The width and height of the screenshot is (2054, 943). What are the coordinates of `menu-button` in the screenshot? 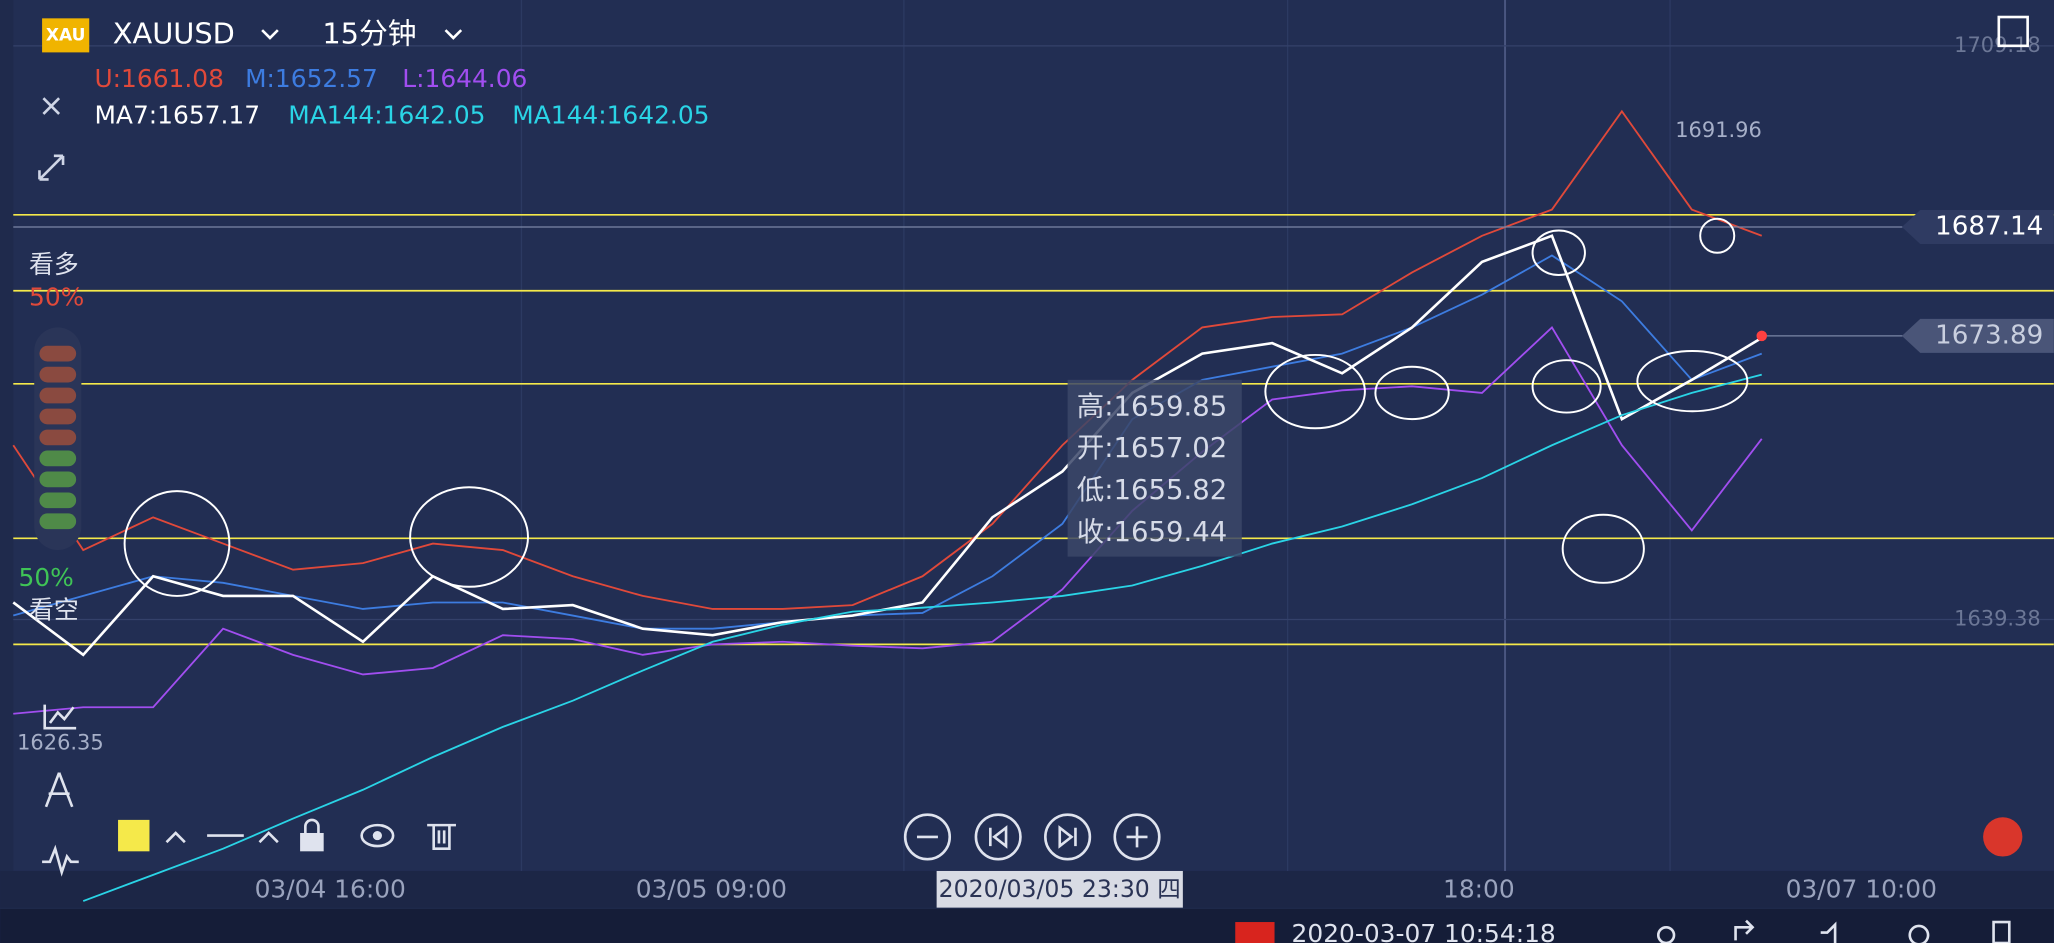 It's located at (2013, 31).